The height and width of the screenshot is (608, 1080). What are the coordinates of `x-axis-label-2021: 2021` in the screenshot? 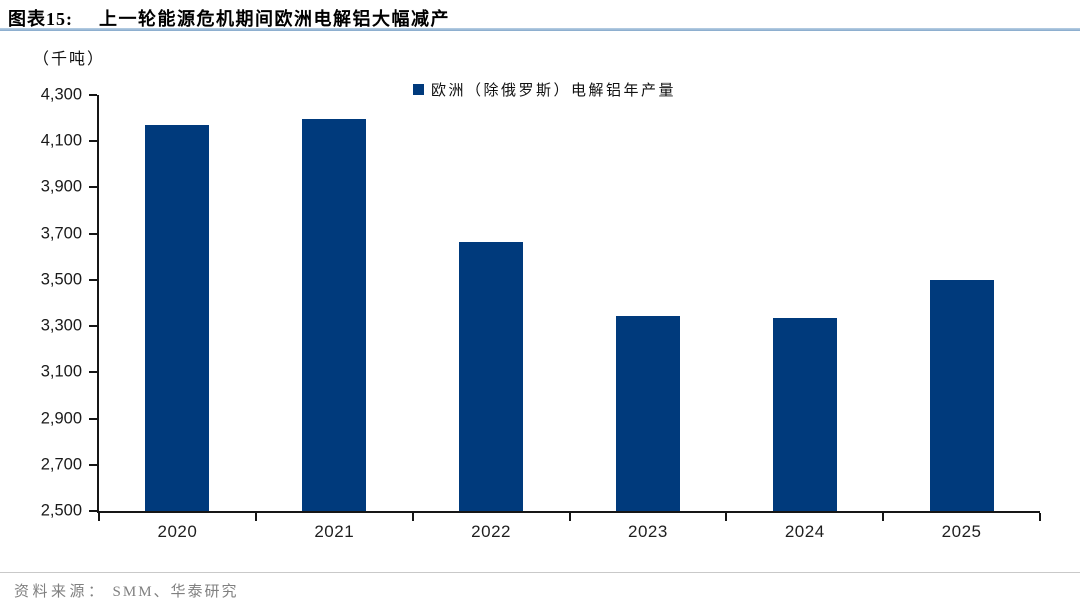 It's located at (334, 531).